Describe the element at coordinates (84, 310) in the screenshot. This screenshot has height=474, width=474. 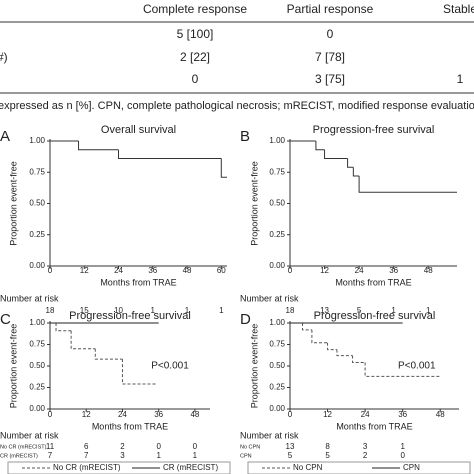
I see `risk-value: 15` at that location.